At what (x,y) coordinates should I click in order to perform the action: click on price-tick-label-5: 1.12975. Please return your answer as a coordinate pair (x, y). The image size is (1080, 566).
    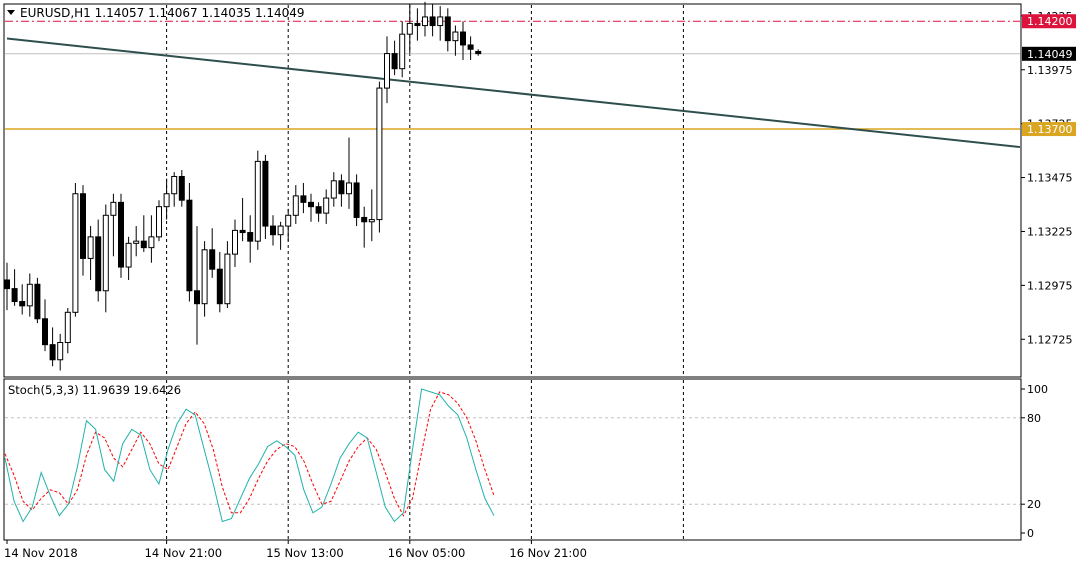
    Looking at the image, I should click on (1050, 285).